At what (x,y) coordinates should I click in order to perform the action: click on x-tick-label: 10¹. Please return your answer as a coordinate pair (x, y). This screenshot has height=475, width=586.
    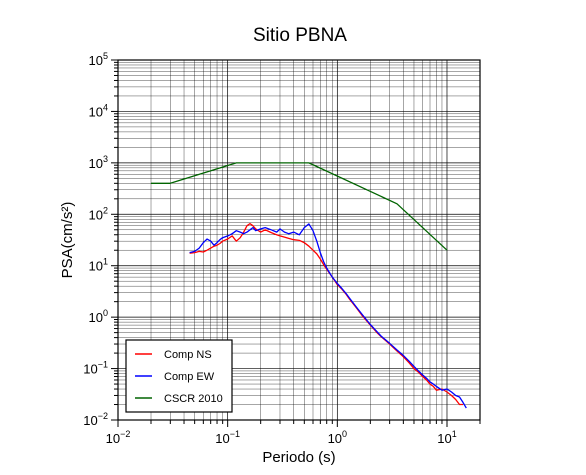
    Looking at the image, I should click on (446, 437).